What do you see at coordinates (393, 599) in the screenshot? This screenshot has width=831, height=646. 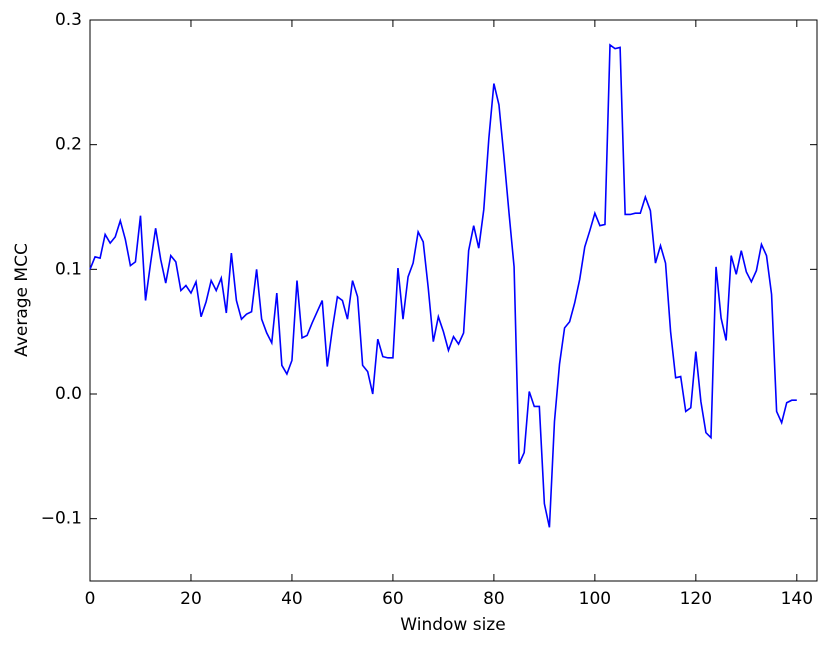 I see `x-tick-label: 60` at bounding box center [393, 599].